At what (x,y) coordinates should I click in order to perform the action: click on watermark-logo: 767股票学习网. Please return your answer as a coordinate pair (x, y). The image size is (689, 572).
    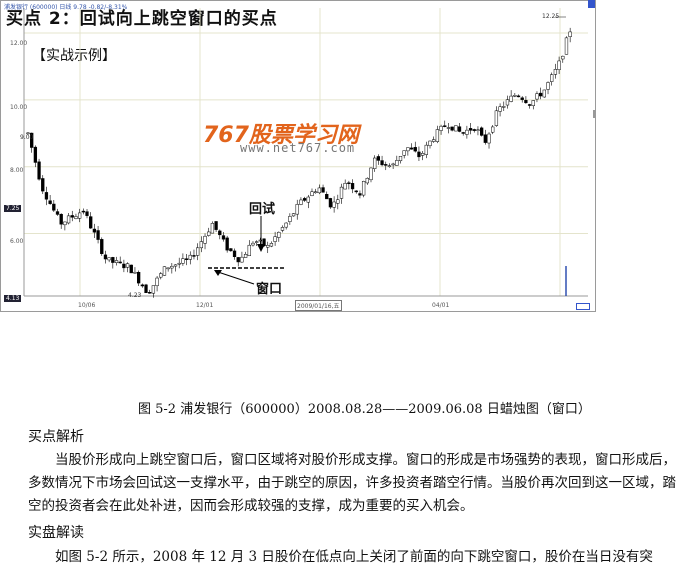
    Looking at the image, I should click on (281, 135).